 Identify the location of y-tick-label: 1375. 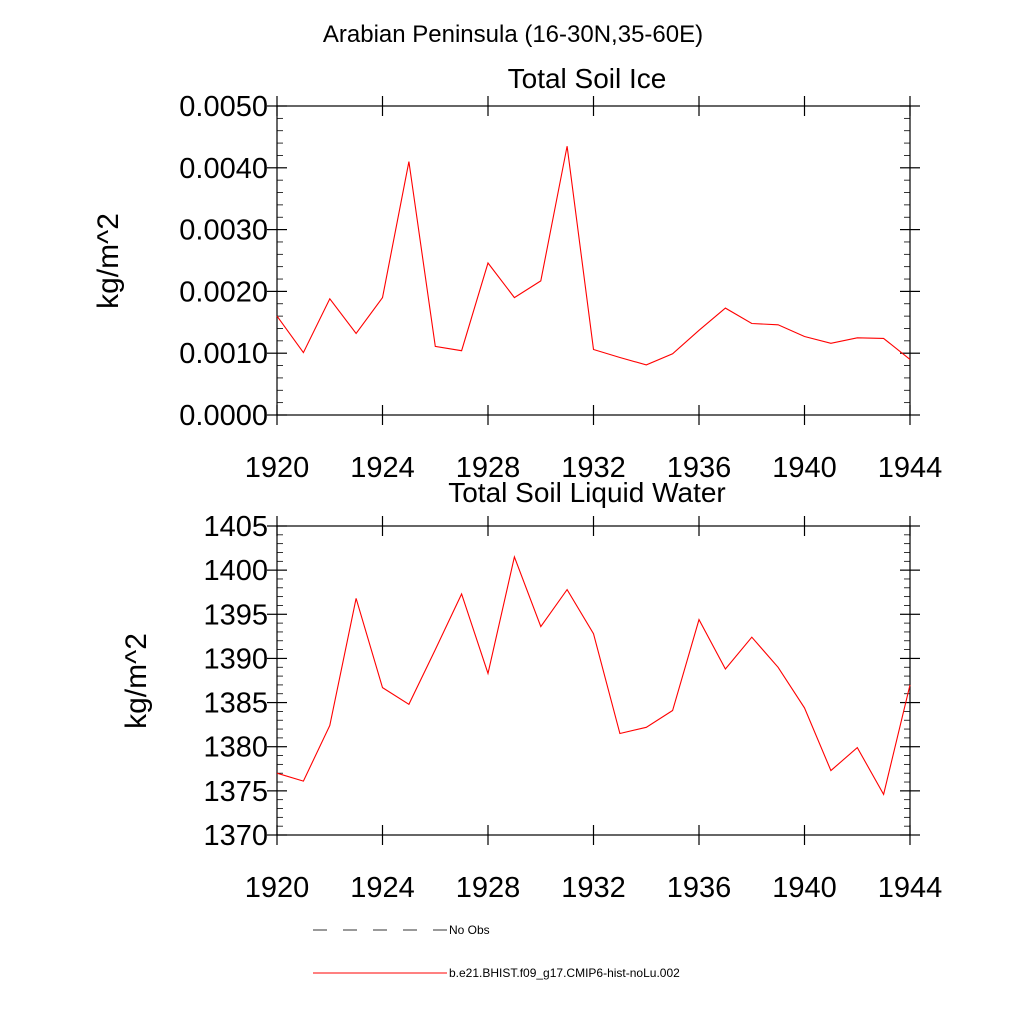
(235, 792).